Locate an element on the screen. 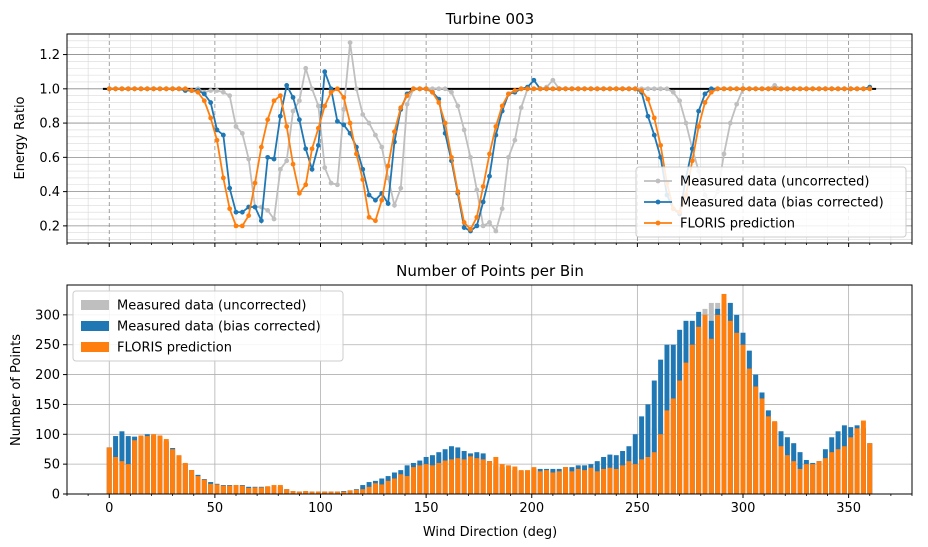  y-tick-label: 200 is located at coordinates (47, 375).